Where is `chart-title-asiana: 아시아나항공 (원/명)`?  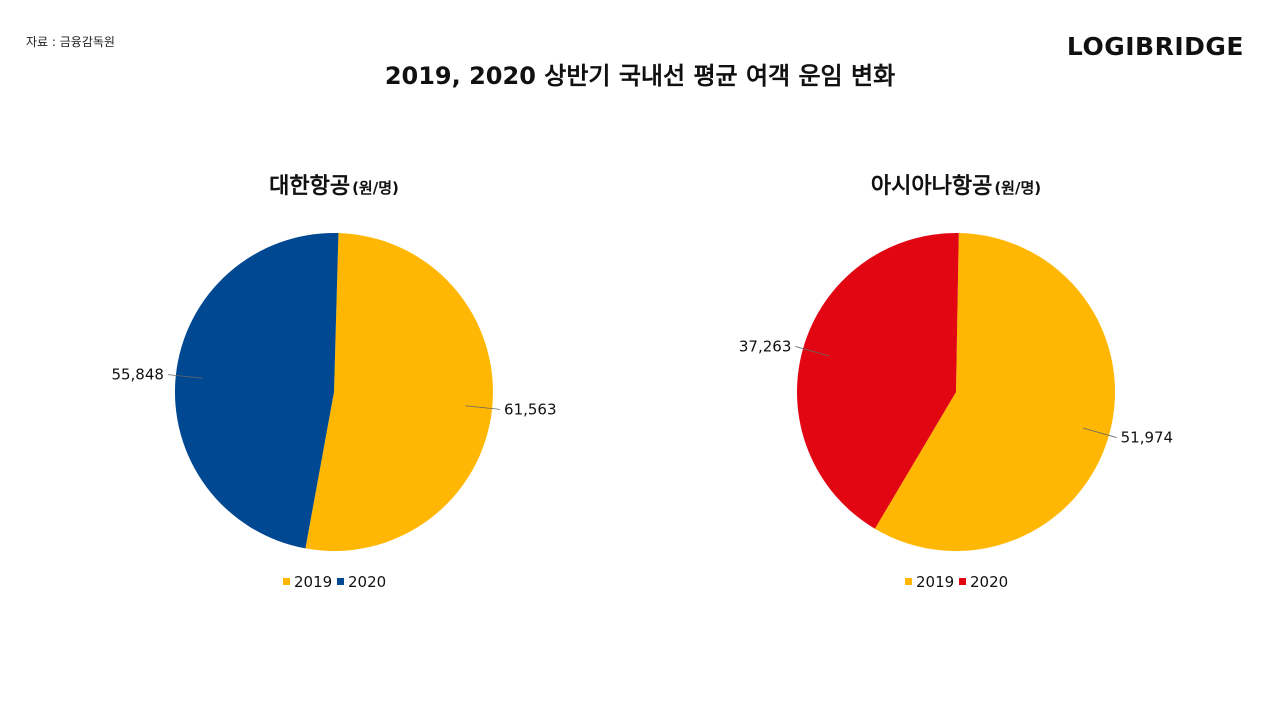 chart-title-asiana: 아시아나항공 (원/명) is located at coordinates (956, 186).